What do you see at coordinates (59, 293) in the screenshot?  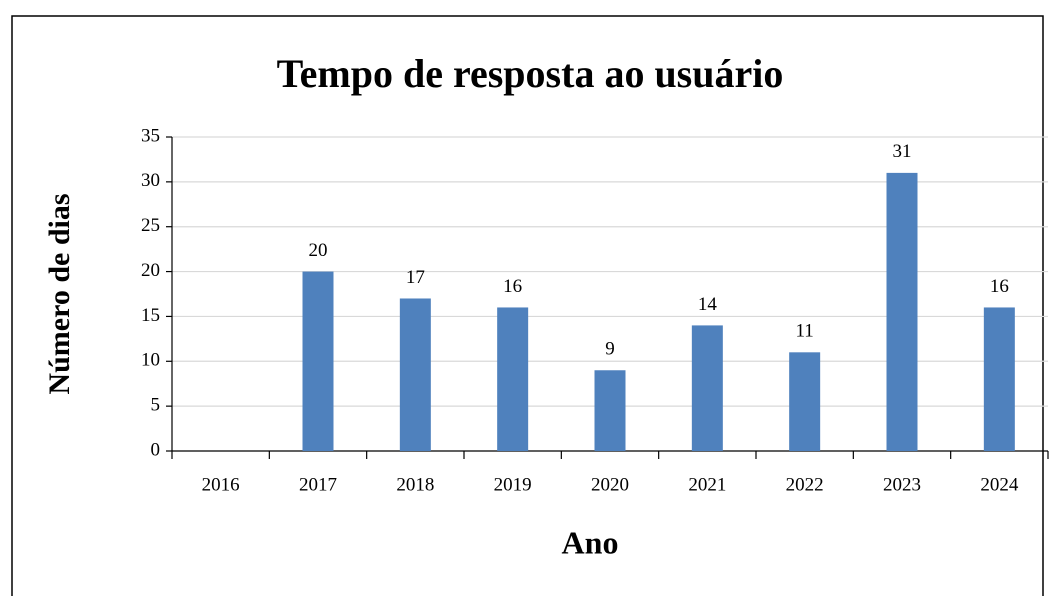 I see `y-axis-label: Número de dias` at bounding box center [59, 293].